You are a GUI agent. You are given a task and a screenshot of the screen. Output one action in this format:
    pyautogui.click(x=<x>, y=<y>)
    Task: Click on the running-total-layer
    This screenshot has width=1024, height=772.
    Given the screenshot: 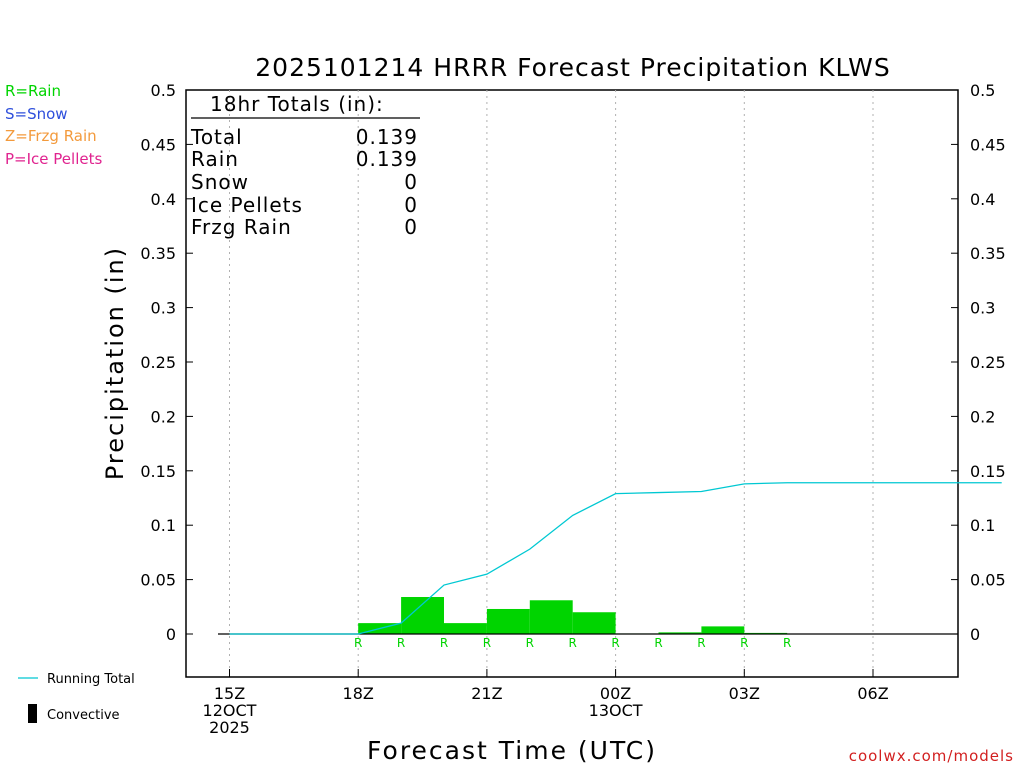 What is the action you would take?
    pyautogui.click(x=615, y=558)
    